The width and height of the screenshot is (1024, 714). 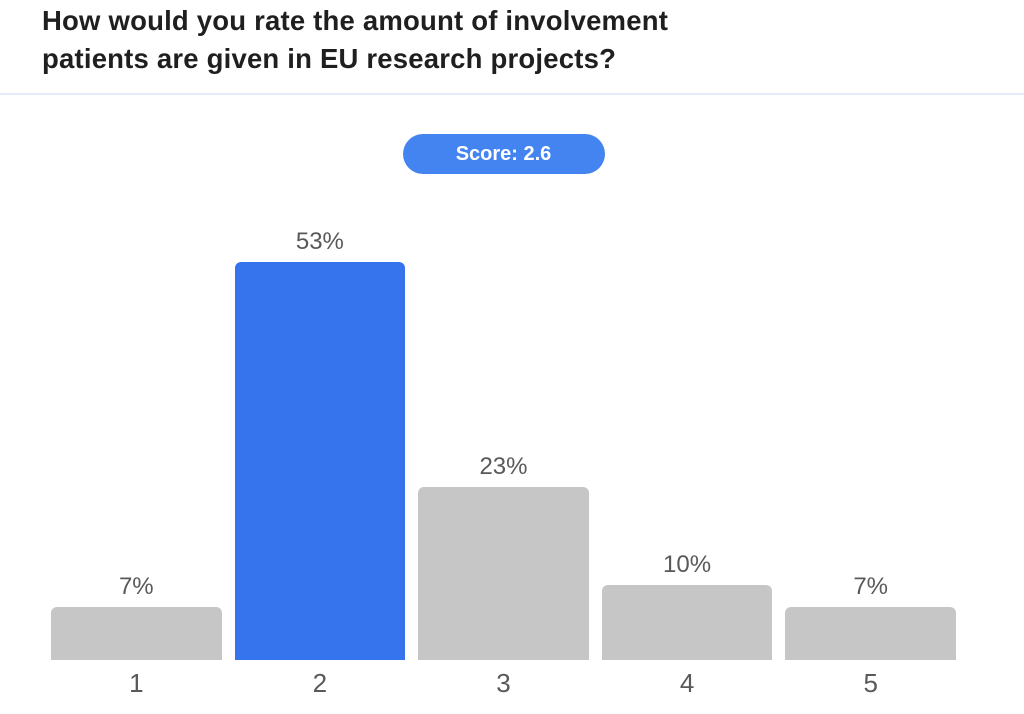 I want to click on bar-category-label: 2, so click(x=320, y=683).